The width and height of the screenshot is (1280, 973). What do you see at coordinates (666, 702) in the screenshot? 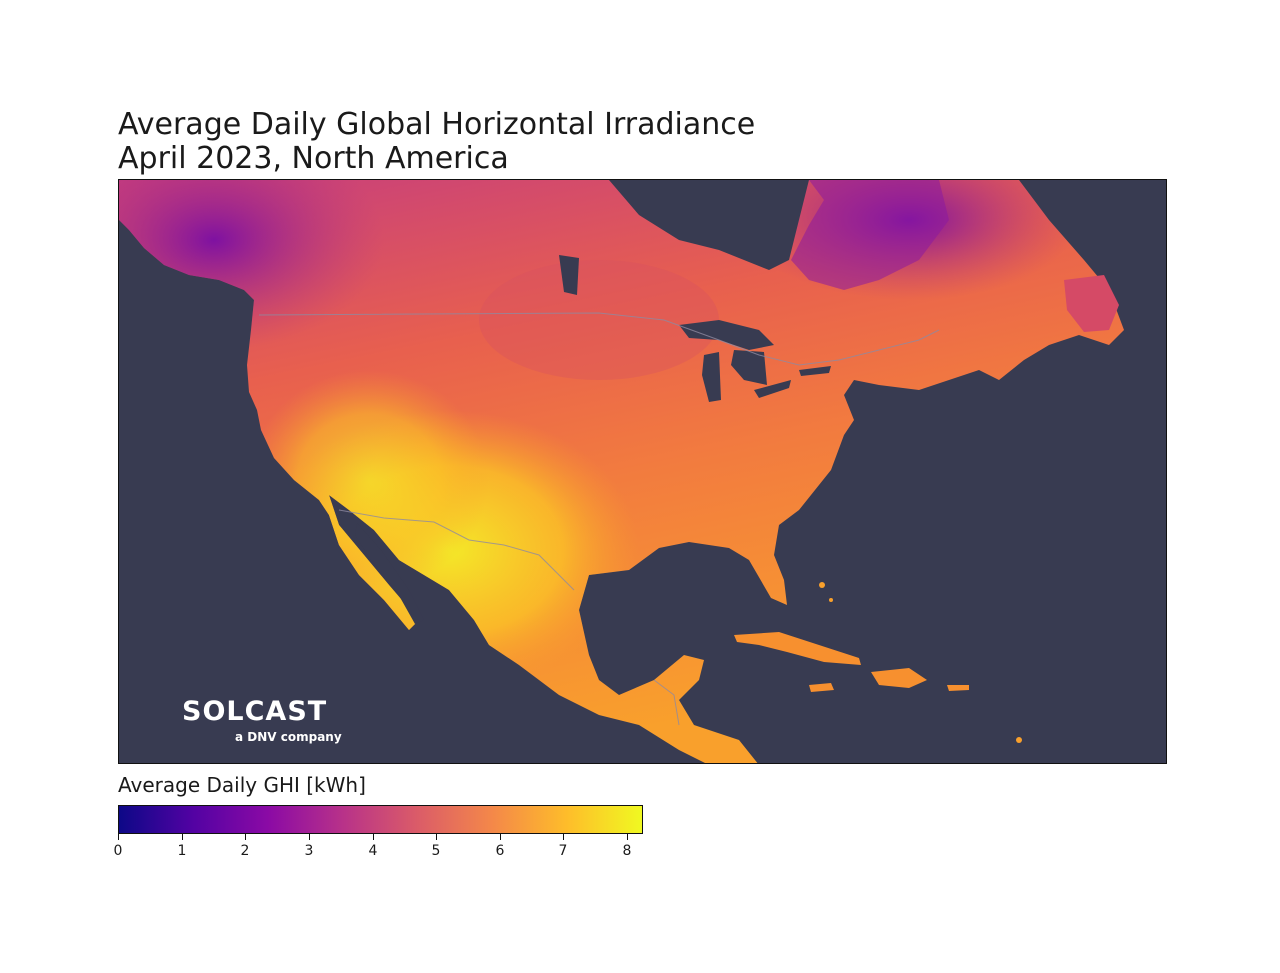
I see `central-america-borders` at bounding box center [666, 702].